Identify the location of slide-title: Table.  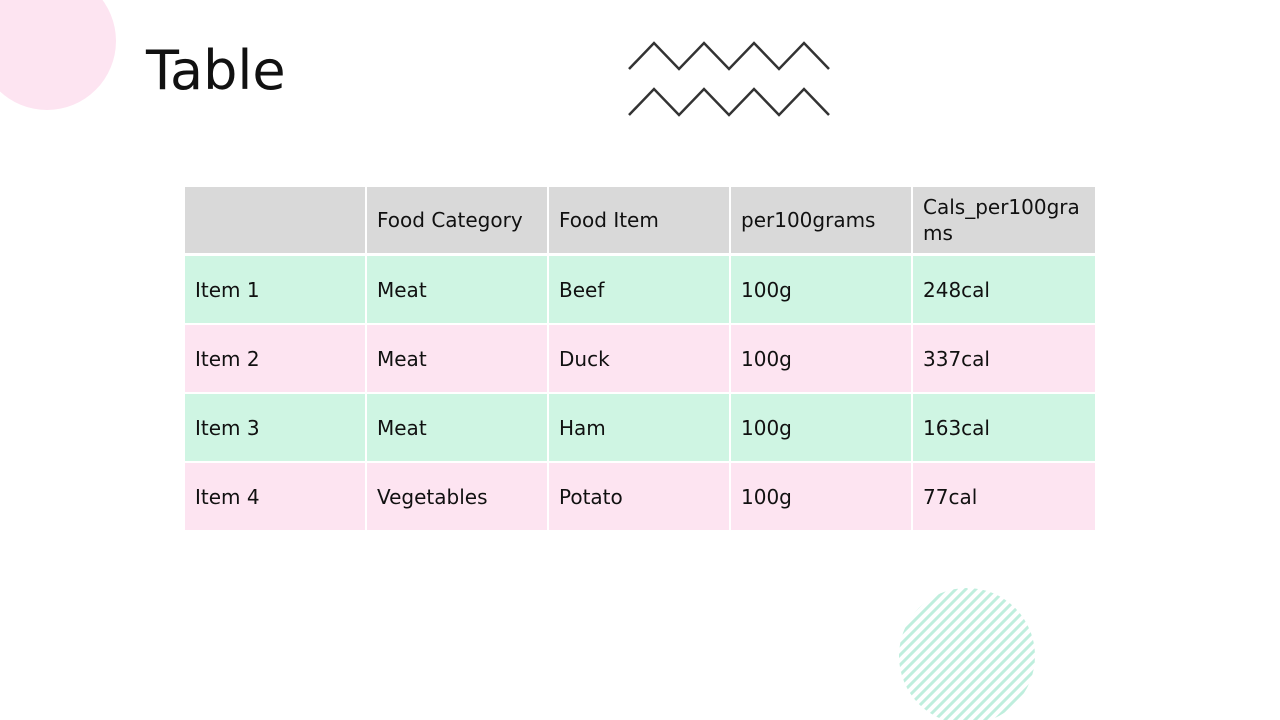
(216, 70).